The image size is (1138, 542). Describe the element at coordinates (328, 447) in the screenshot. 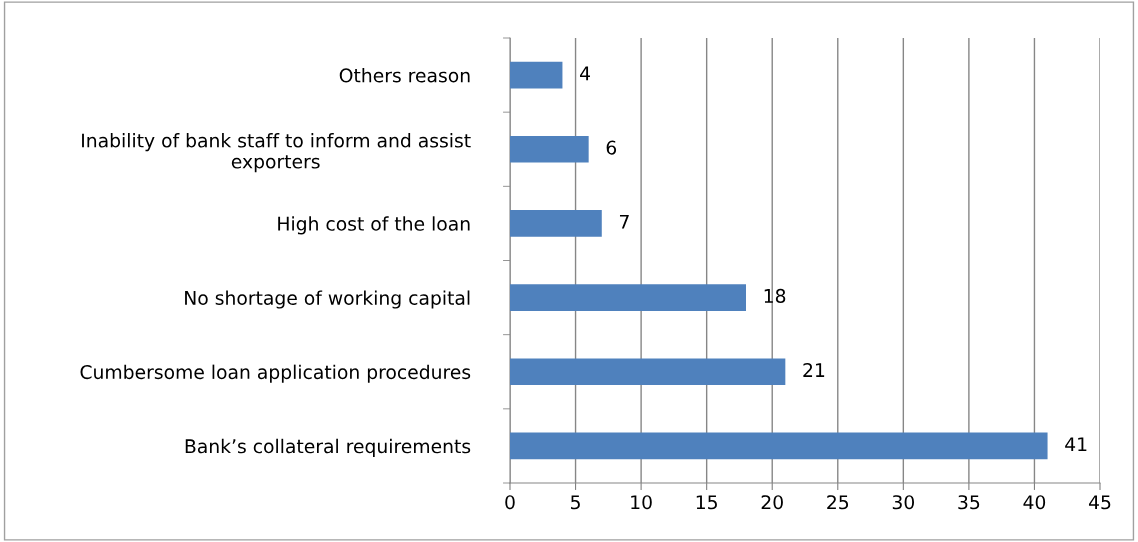

I see `y-tick-label: Bank’s collateral requirements` at that location.